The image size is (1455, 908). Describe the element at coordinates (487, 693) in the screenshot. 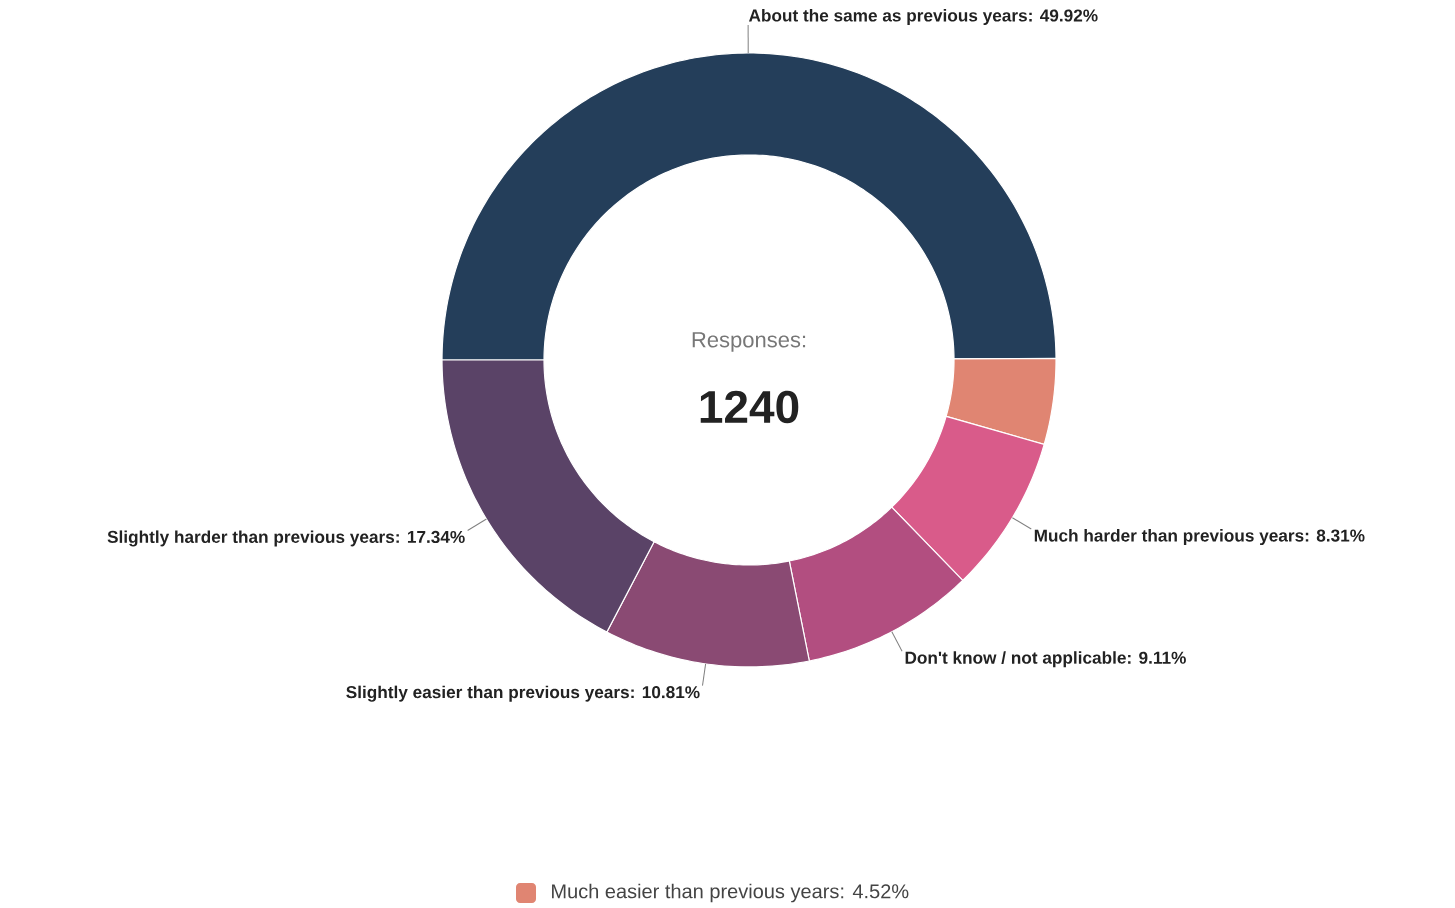

I see `slice-label: Slightly easier than previous years` at that location.